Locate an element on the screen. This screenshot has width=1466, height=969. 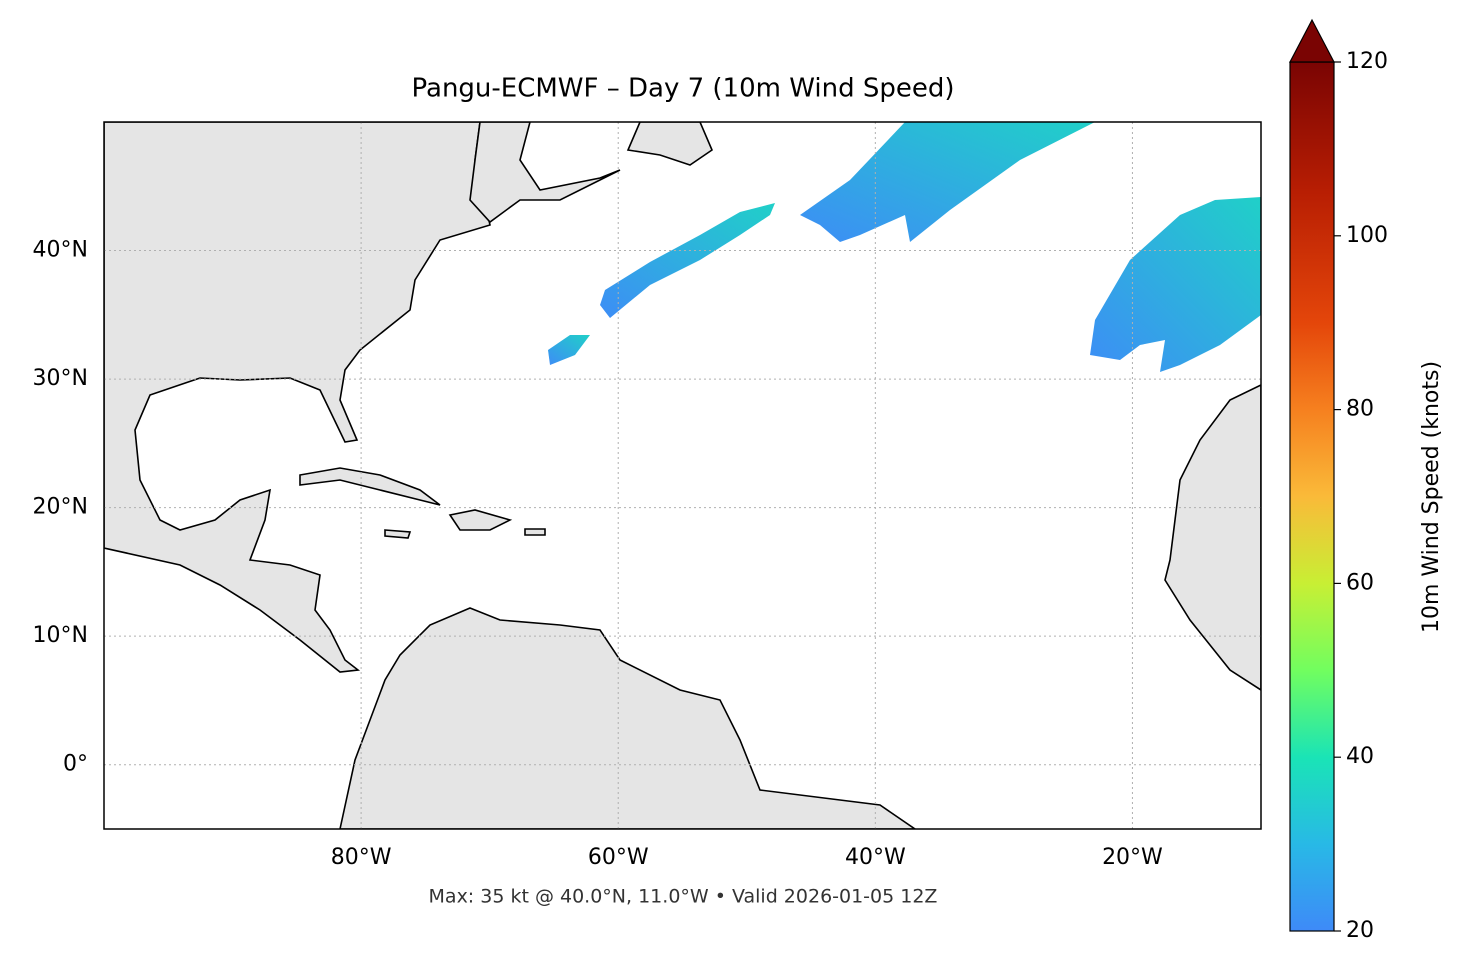
colorbar-label: 10m Wind Speed (knots) is located at coordinates (1431, 497).